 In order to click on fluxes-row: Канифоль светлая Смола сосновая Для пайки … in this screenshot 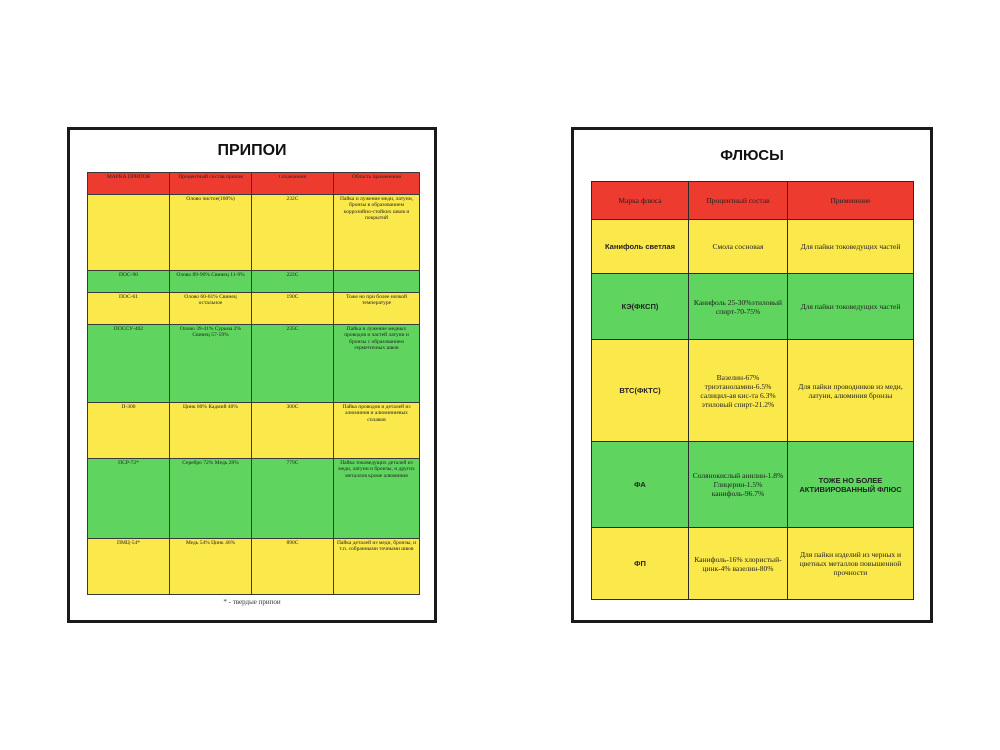, I will do `click(752, 246)`.